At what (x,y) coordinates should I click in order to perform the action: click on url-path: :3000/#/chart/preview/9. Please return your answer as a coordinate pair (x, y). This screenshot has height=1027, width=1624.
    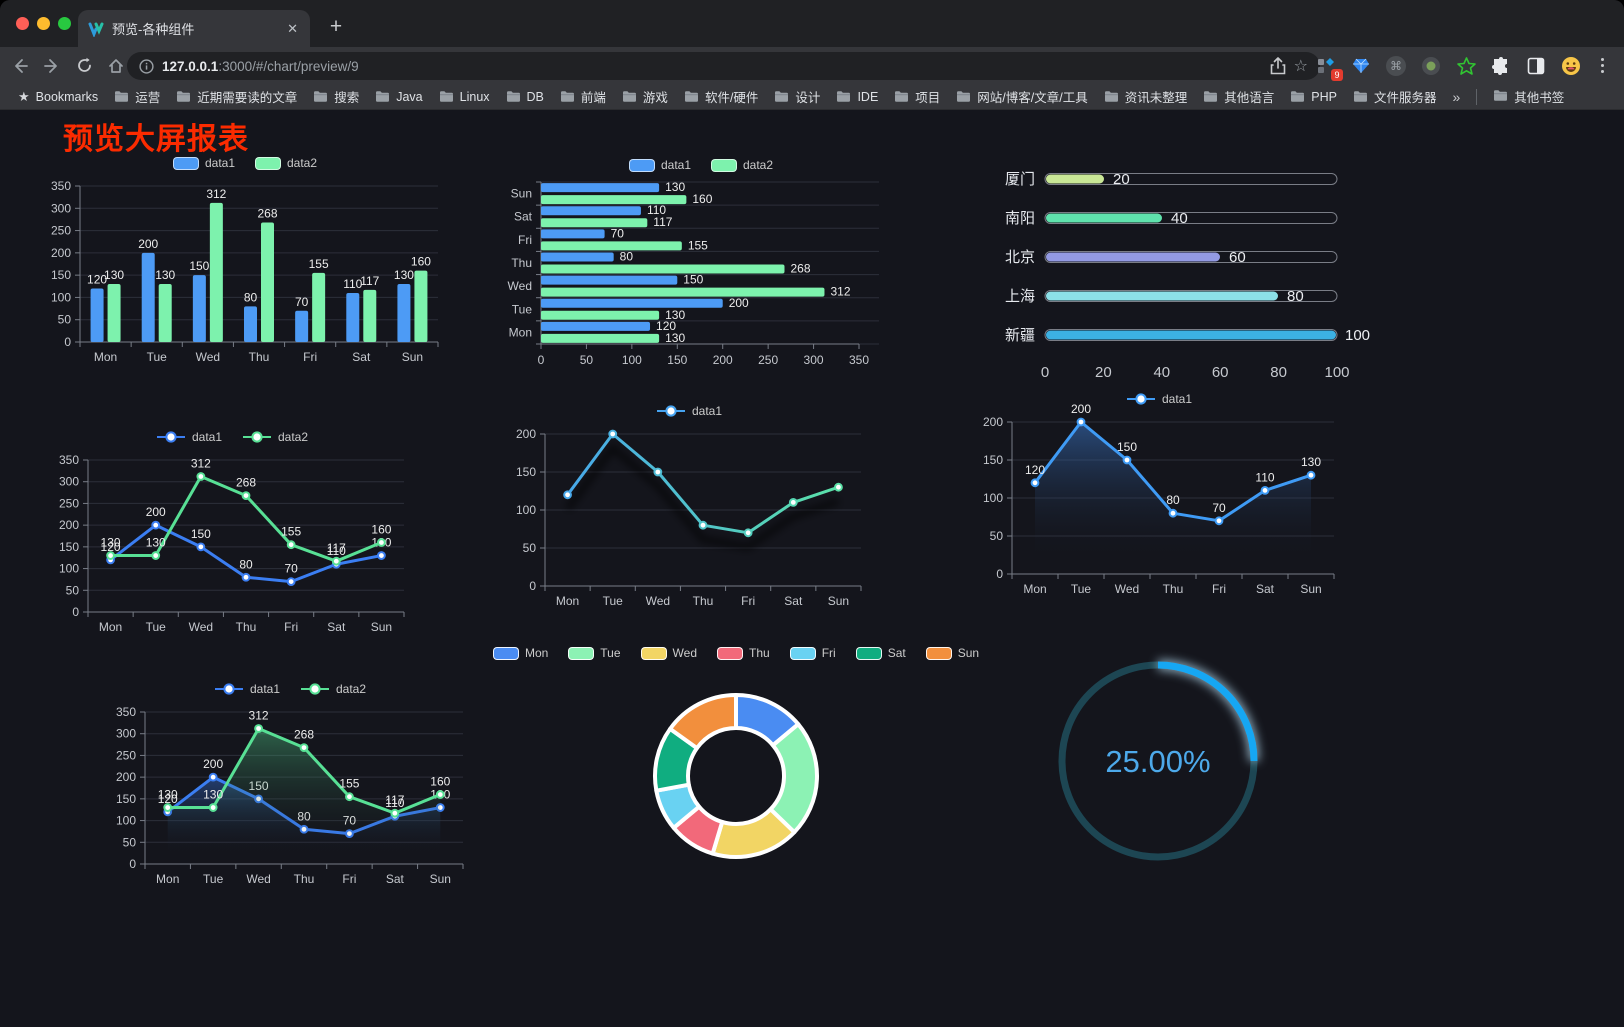
    Looking at the image, I should click on (288, 66).